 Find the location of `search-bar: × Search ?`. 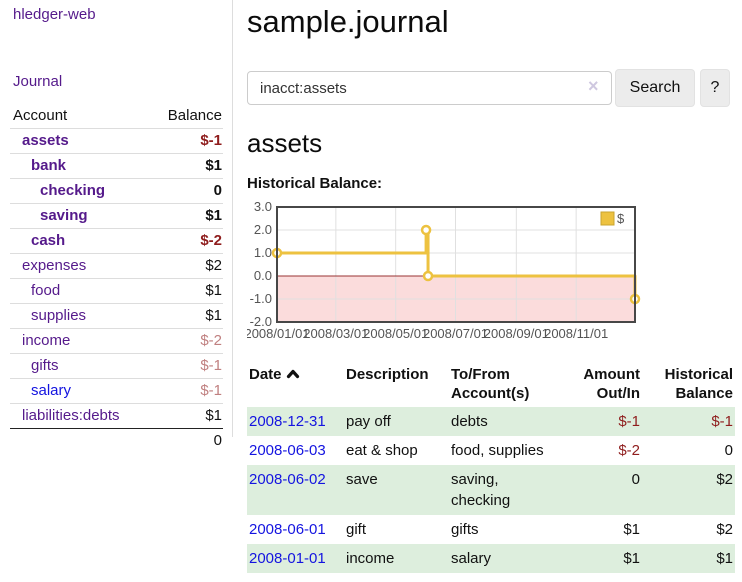

search-bar: × Search ? is located at coordinates (491, 88).